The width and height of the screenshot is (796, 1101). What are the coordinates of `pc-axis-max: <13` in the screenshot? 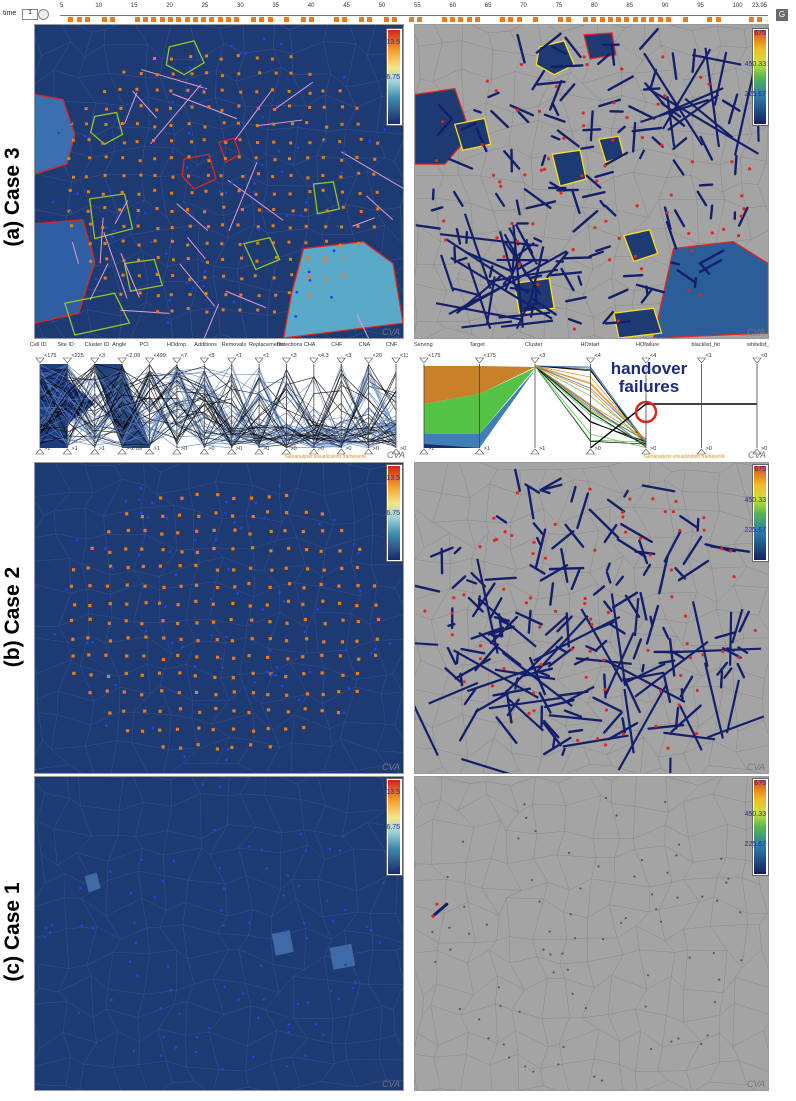 It's located at (403, 356).